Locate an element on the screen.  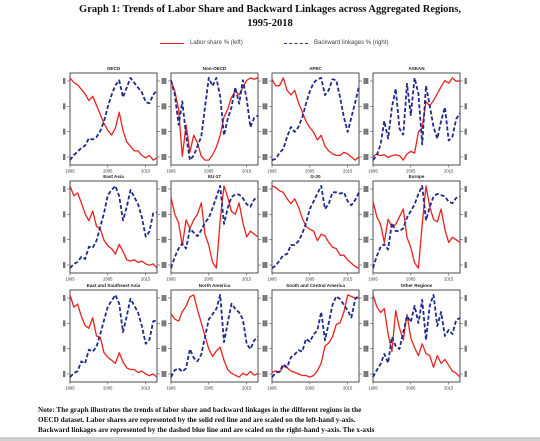
panel-1: OECD 1995 2005 2015 is located at coordinates (113, 120).